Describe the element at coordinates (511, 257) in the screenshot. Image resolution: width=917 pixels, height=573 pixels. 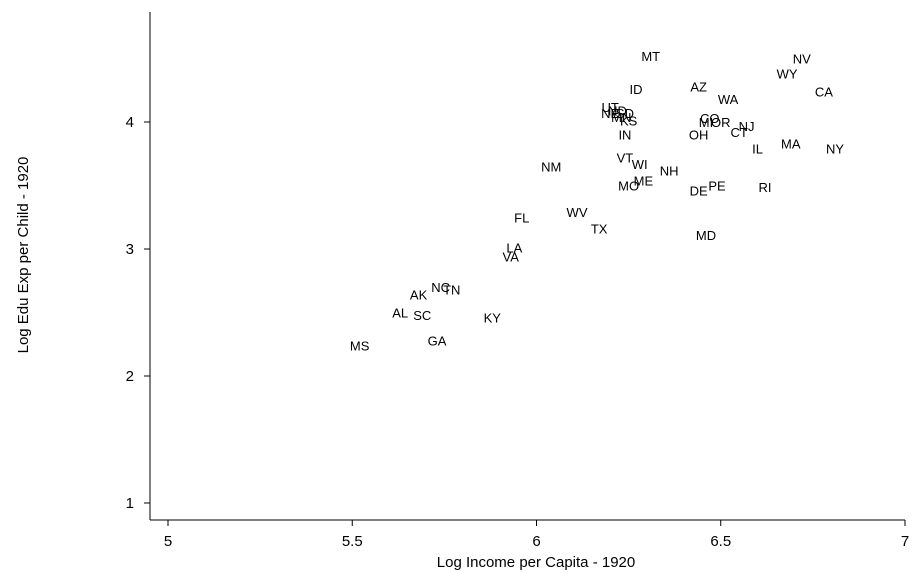
I see `point-label-va: VA` at that location.